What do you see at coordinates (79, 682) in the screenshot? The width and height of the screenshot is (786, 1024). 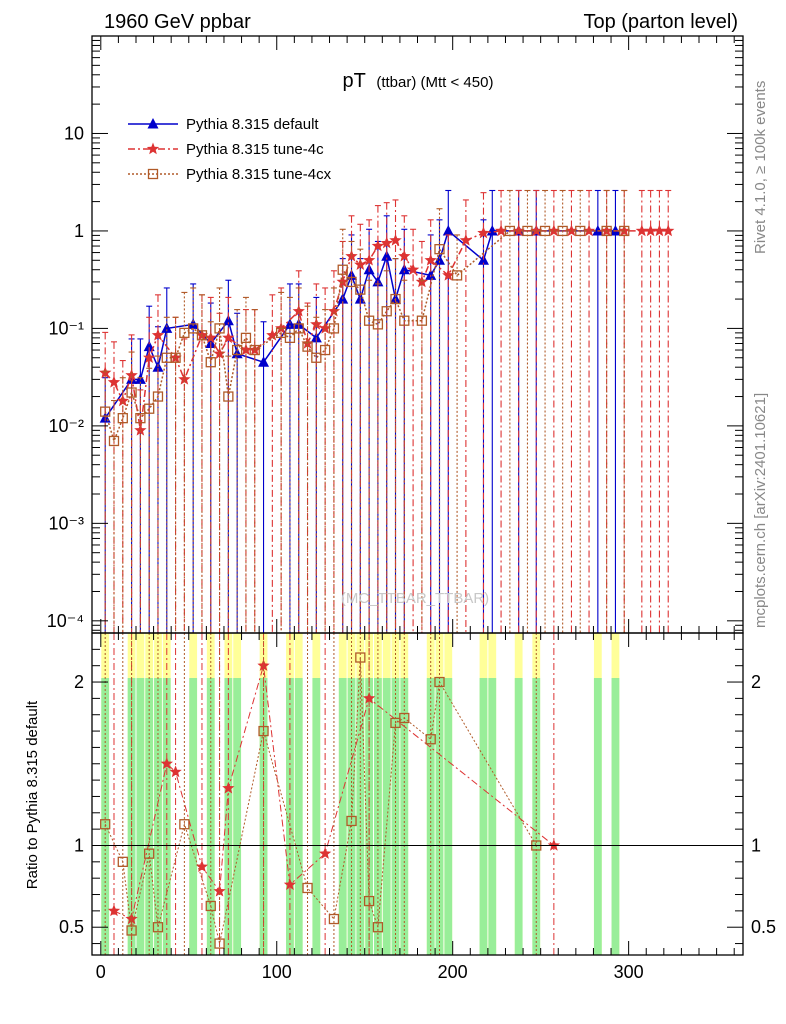 I see `ratio-tick-label-left: 2` at bounding box center [79, 682].